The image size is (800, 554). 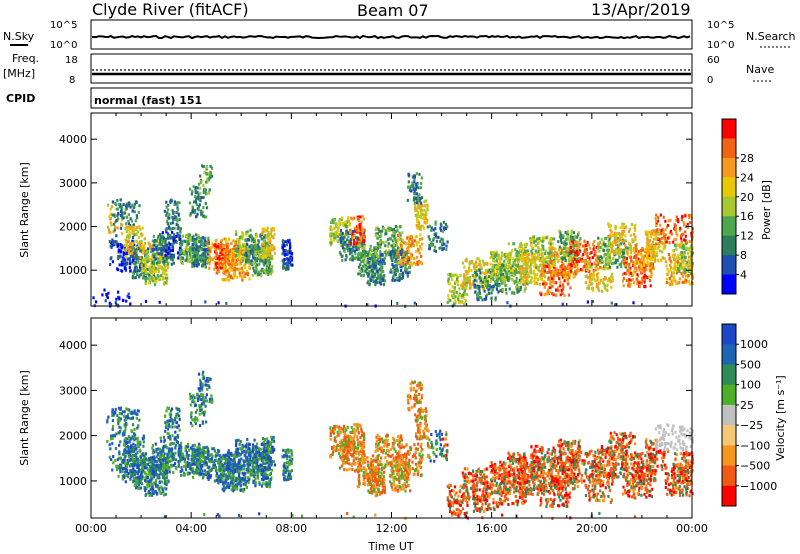 What do you see at coordinates (391, 98) in the screenshot?
I see `cpid-frame` at bounding box center [391, 98].